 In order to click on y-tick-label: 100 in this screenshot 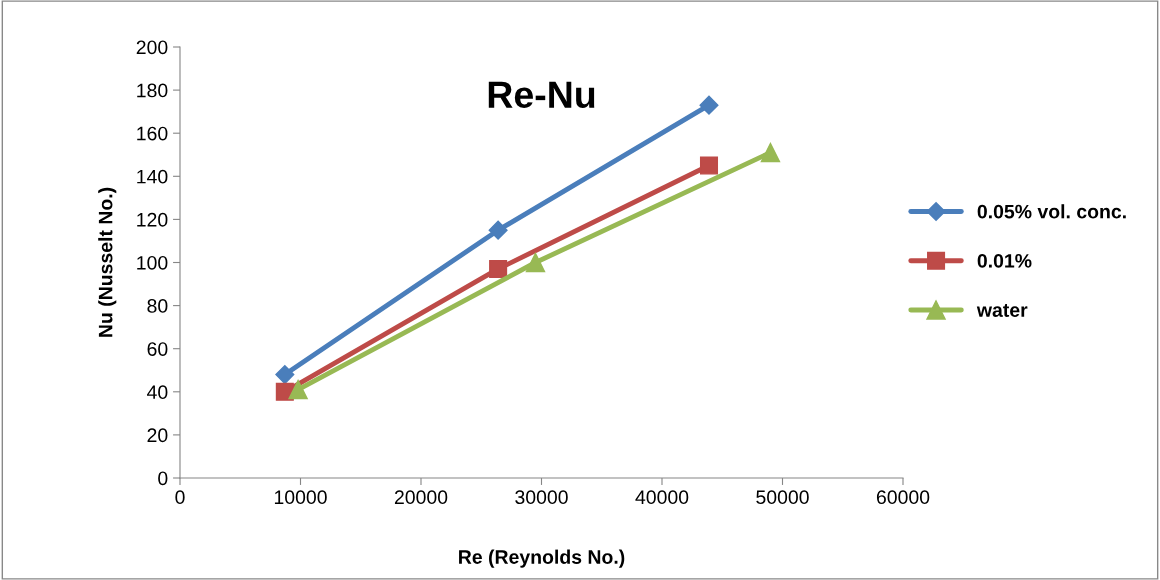, I will do `click(152, 262)`.